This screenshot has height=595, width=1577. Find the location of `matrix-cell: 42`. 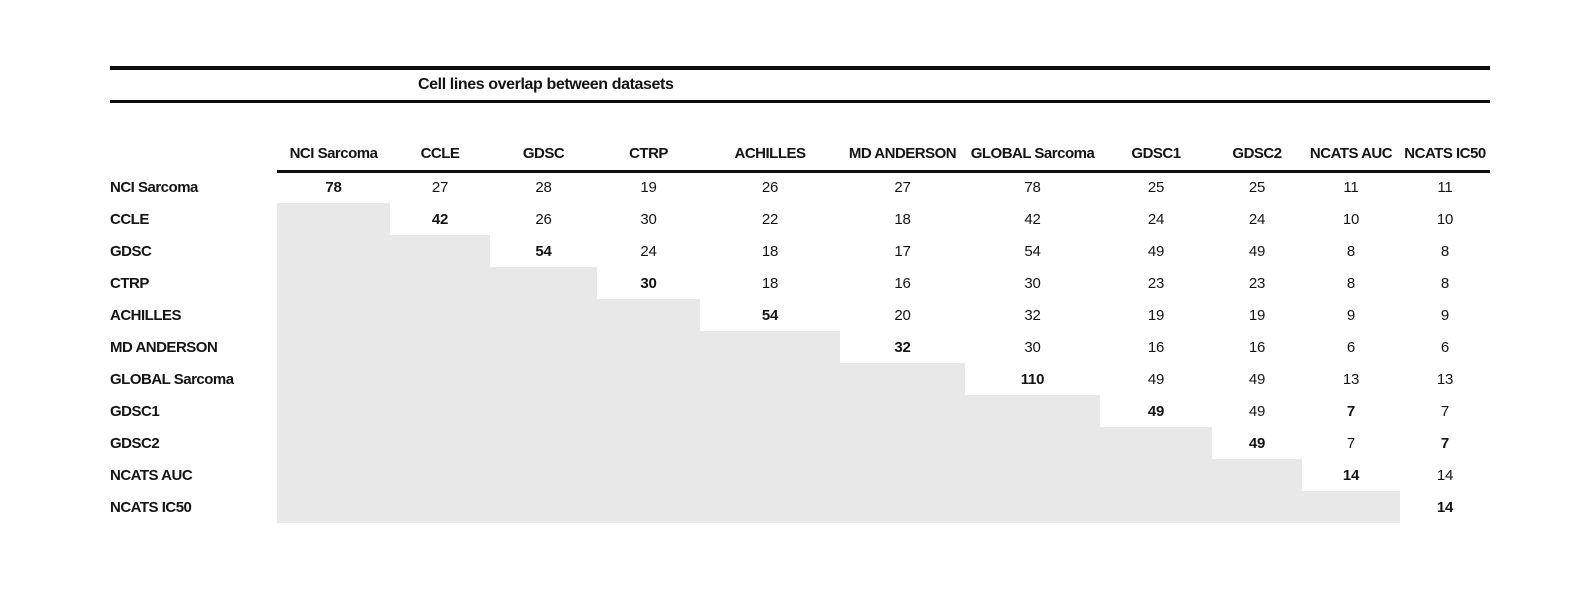

matrix-cell: 42 is located at coordinates (1032, 219).